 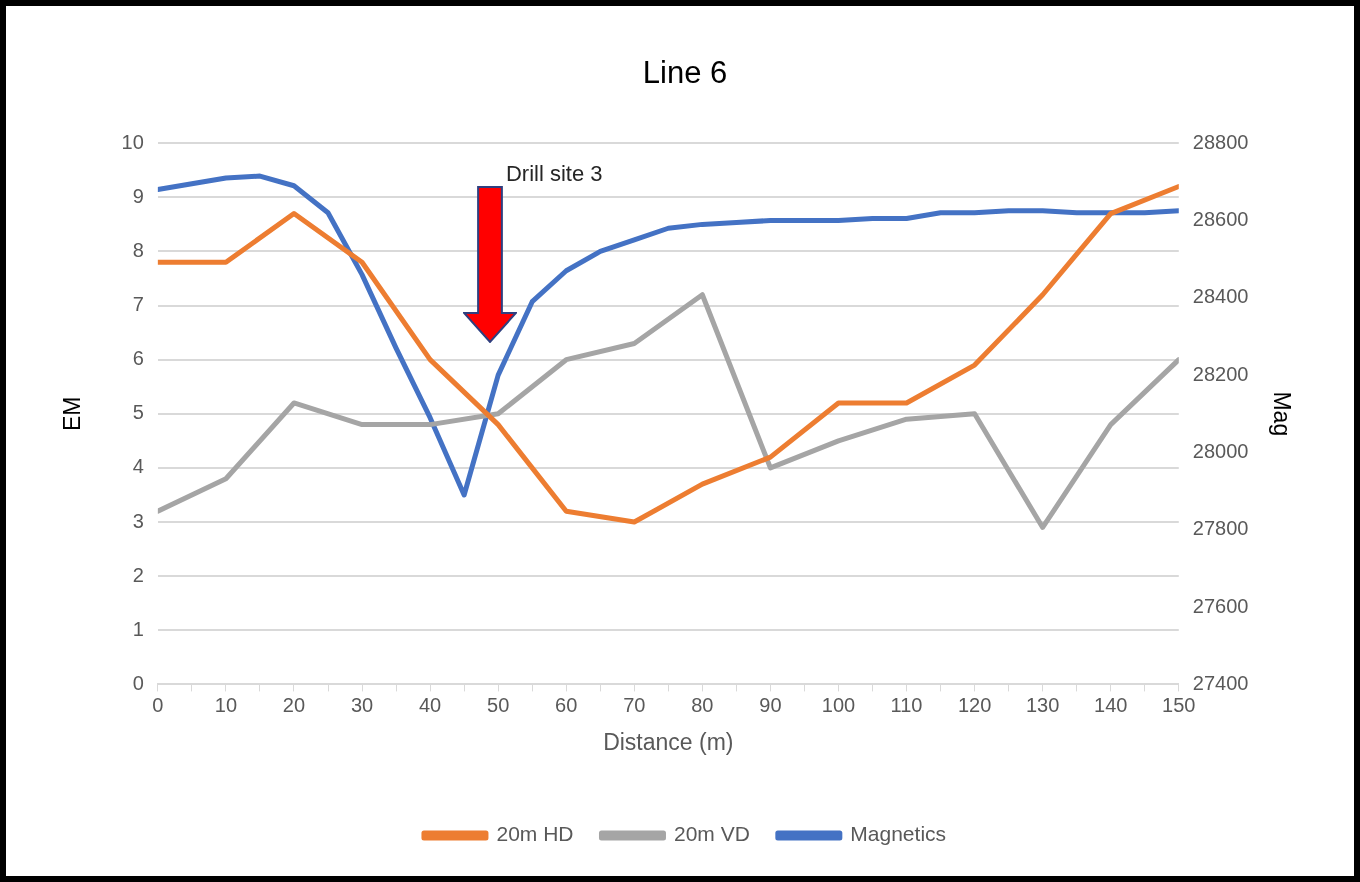 What do you see at coordinates (1220, 528) in the screenshot?
I see `y2-tick-label: 27800` at bounding box center [1220, 528].